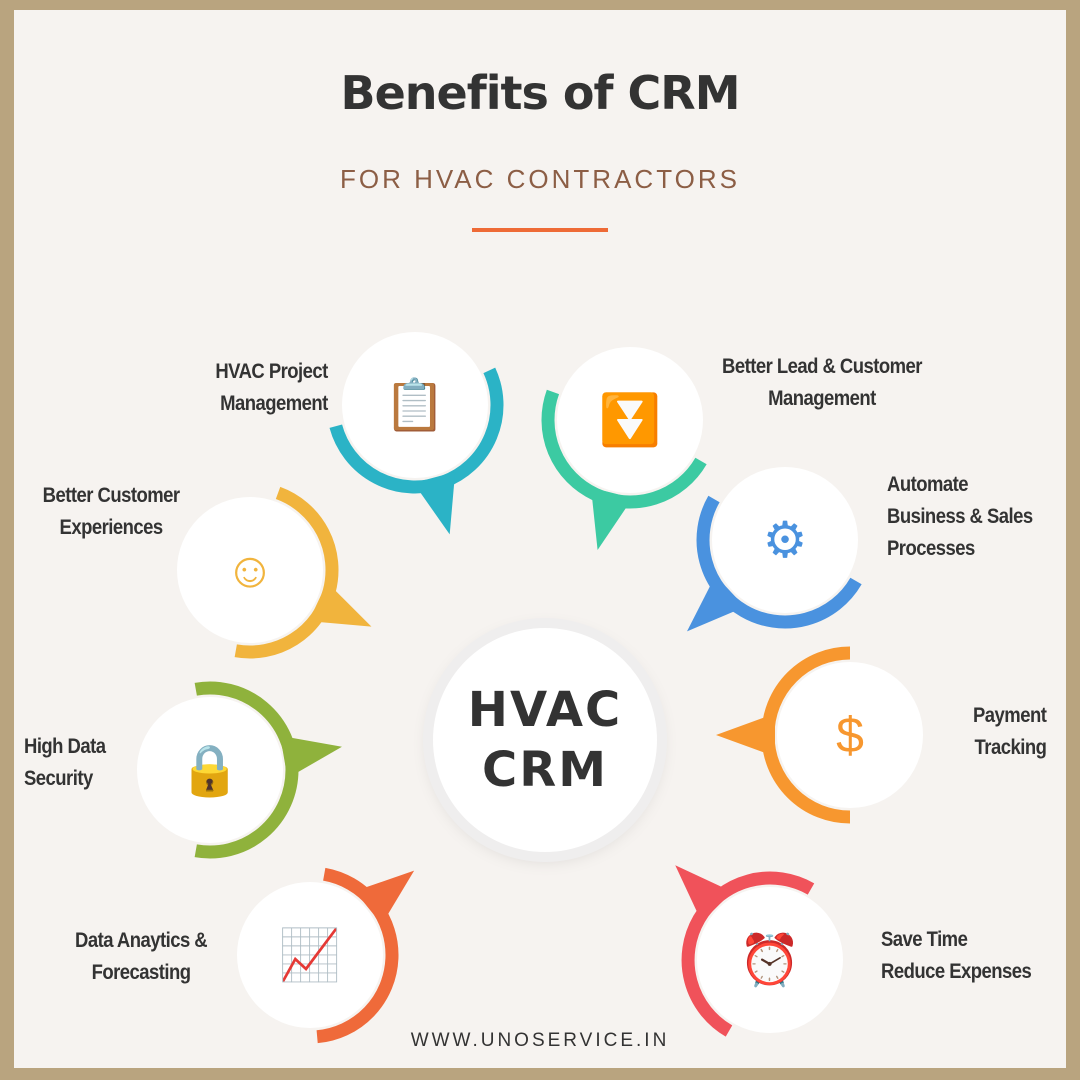 The height and width of the screenshot is (1080, 1080). What do you see at coordinates (1010, 747) in the screenshot?
I see `label-line: Tracking` at bounding box center [1010, 747].